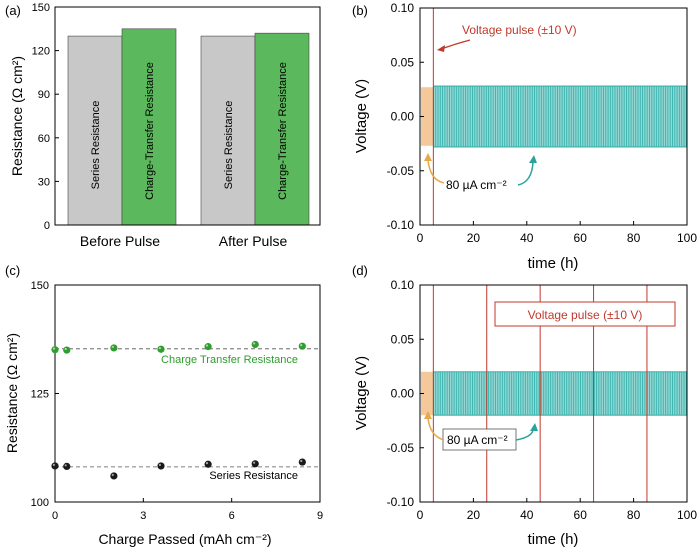 The height and width of the screenshot is (550, 700). I want to click on panel-b-xtick-label: 80, so click(634, 238).